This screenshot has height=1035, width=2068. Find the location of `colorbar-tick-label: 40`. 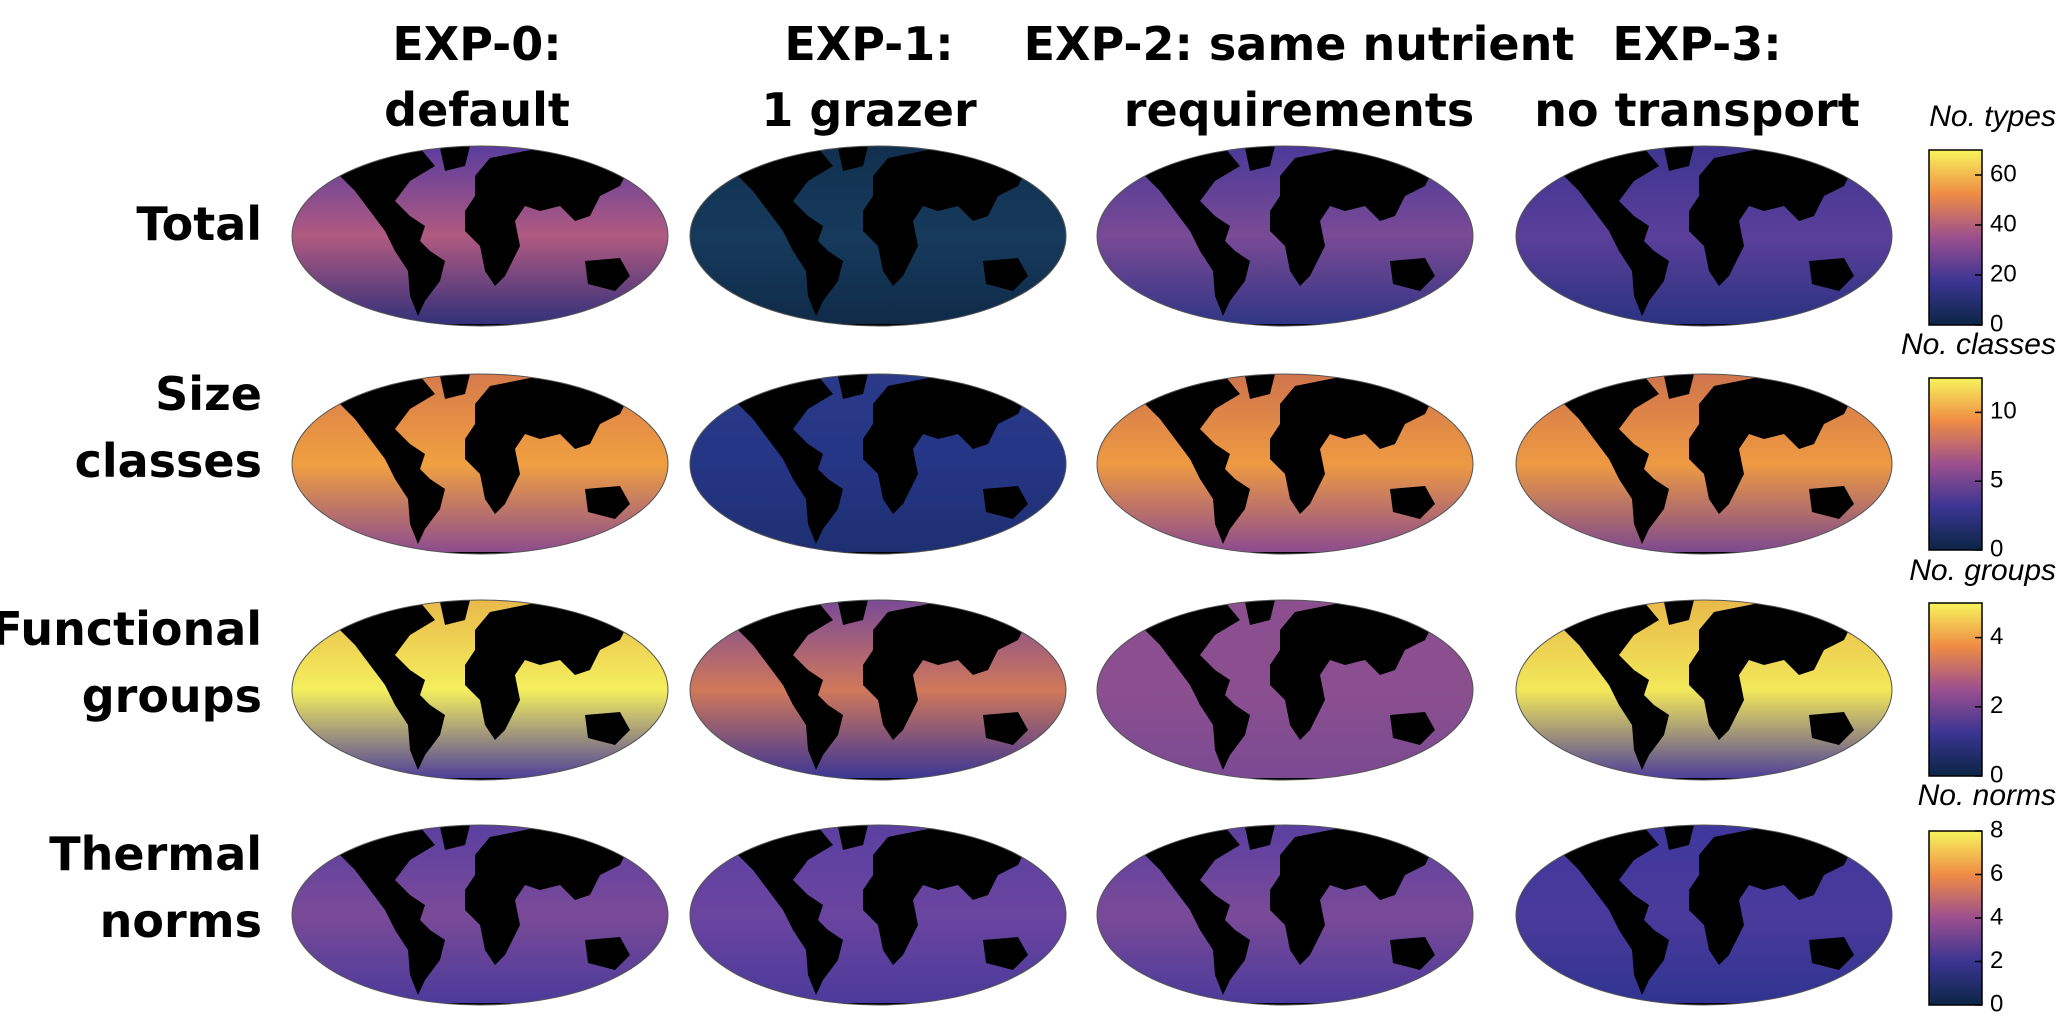

colorbar-tick-label: 40 is located at coordinates (2003, 223).